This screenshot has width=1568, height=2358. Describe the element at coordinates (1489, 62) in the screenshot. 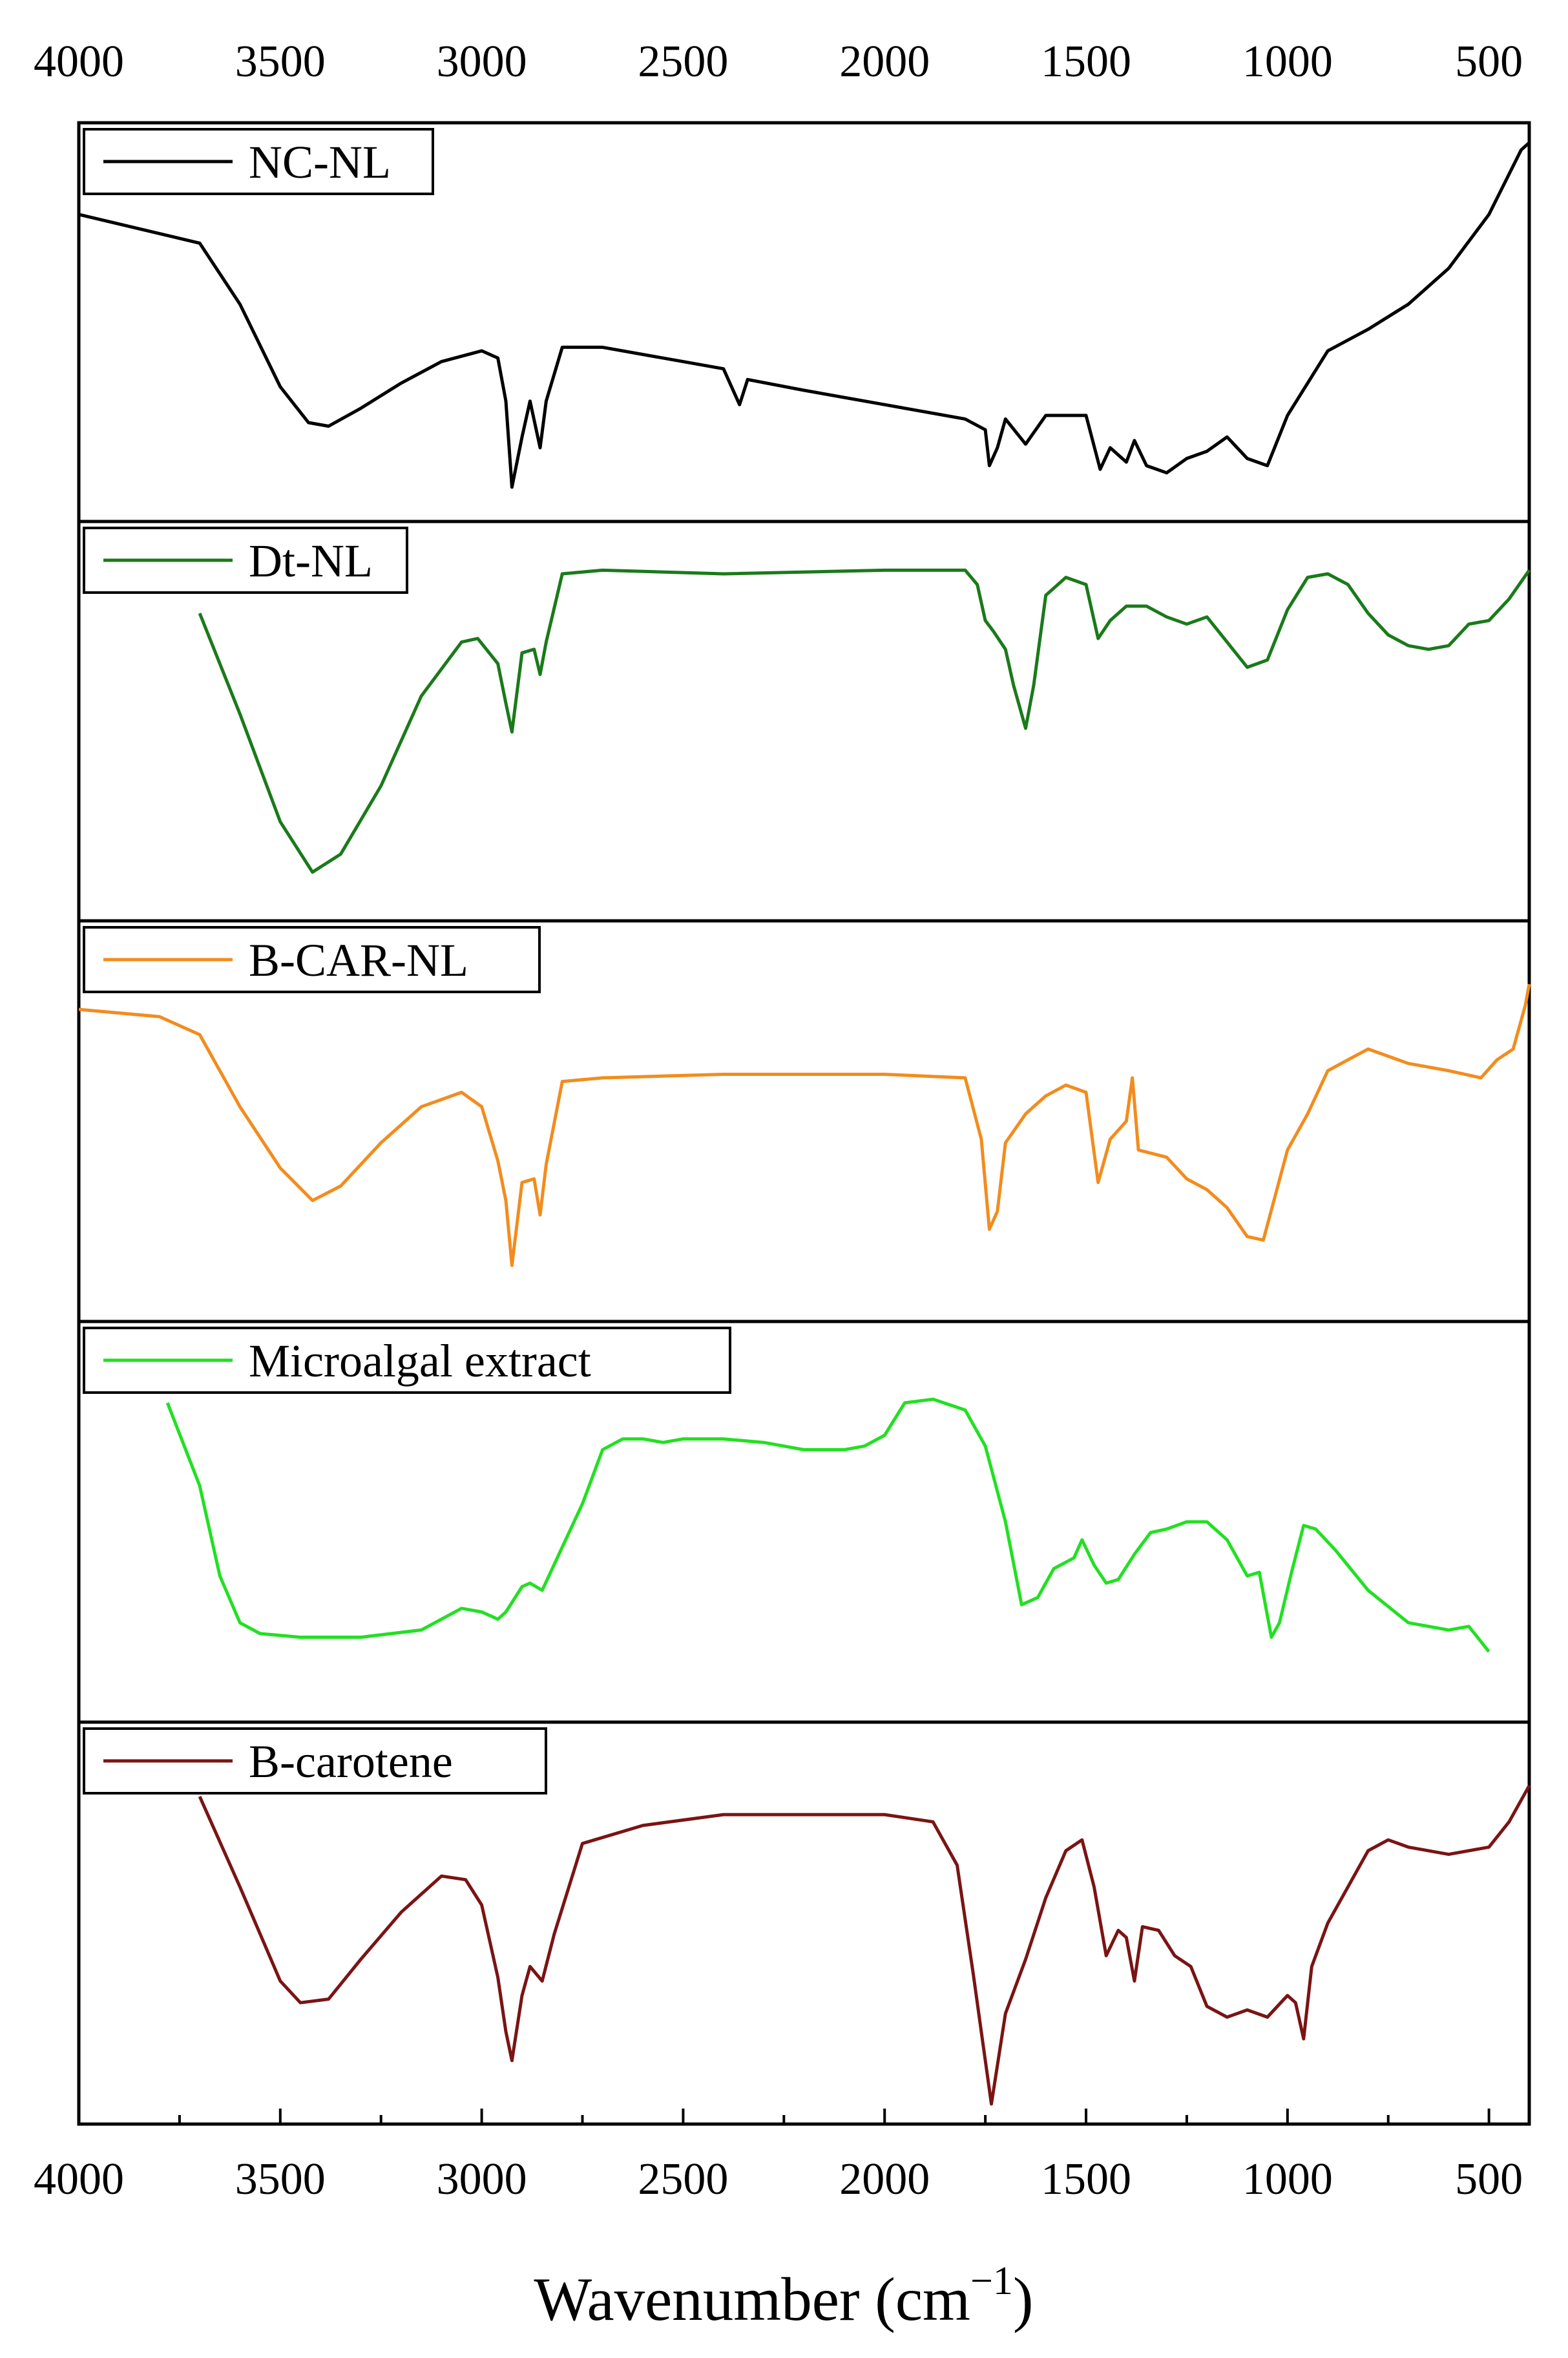

I see `top-tick-label-500: 500` at that location.